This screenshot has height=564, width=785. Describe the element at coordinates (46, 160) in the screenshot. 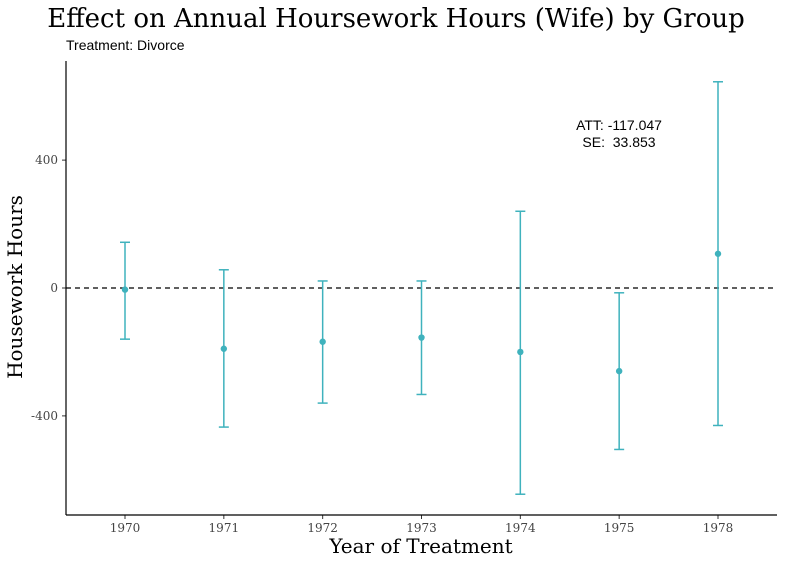

I see `y-tick-label: 400` at that location.